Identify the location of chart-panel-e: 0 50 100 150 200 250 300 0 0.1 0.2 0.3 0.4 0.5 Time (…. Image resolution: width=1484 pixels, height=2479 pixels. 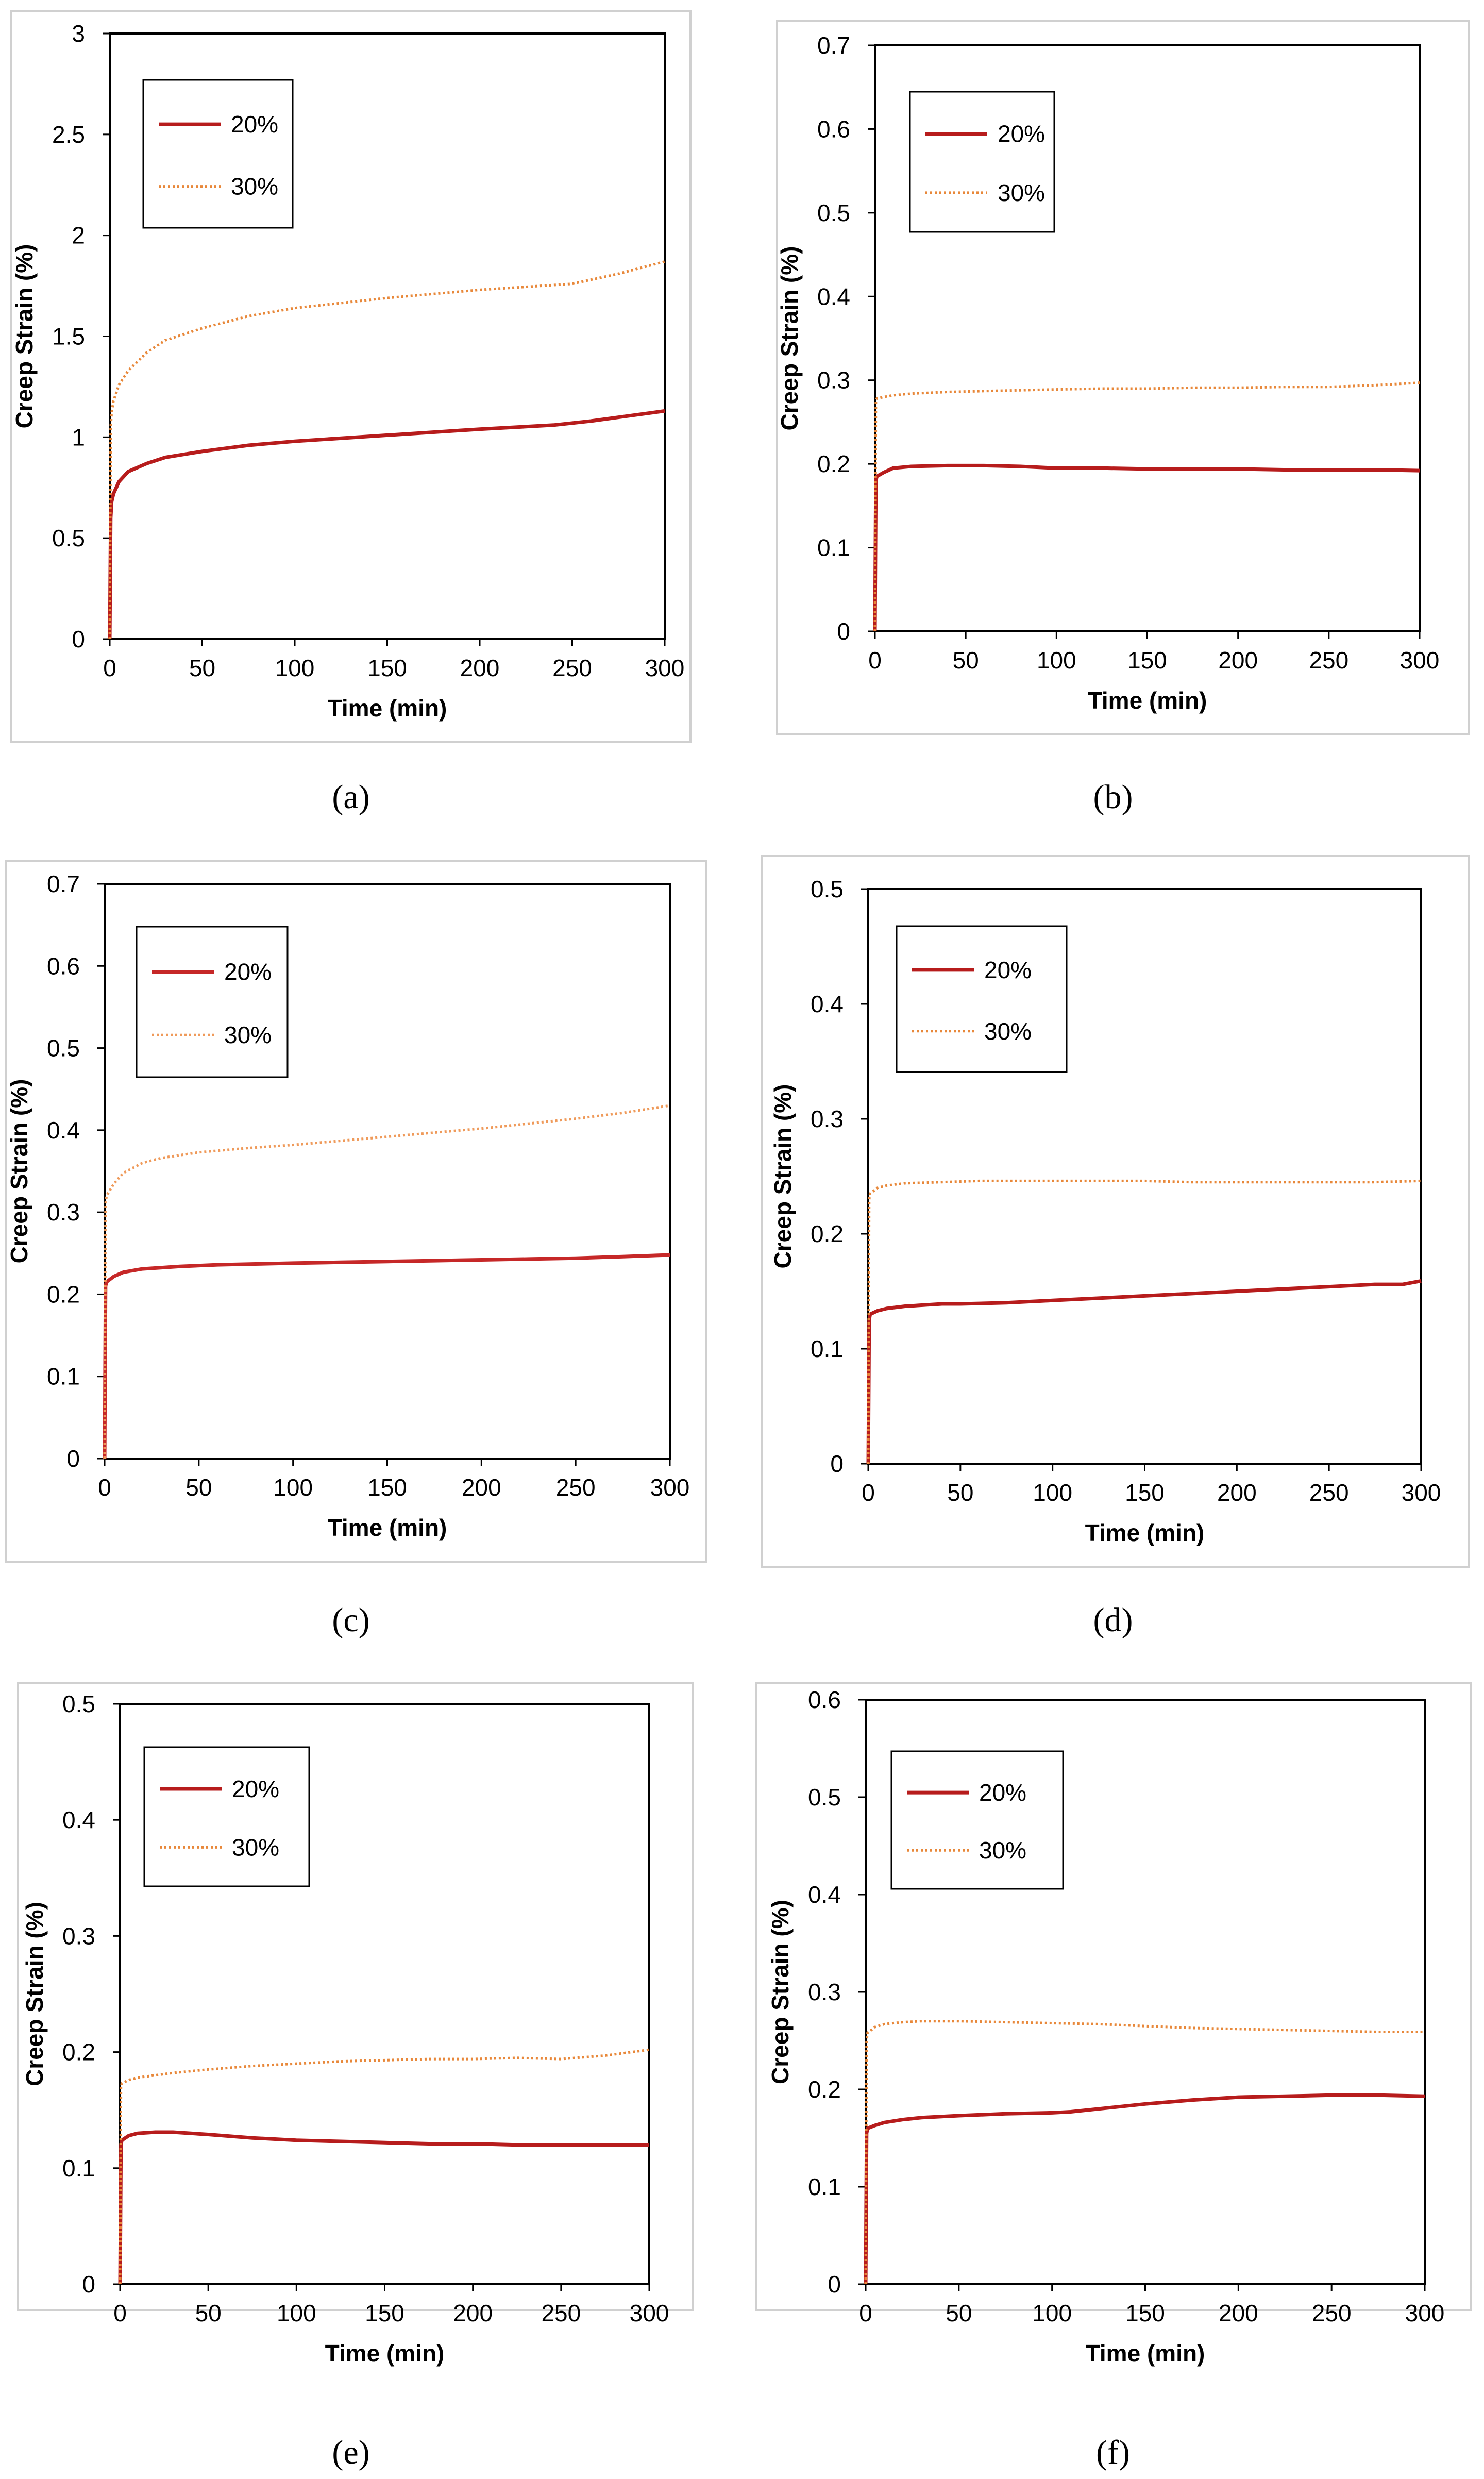
(355, 2024).